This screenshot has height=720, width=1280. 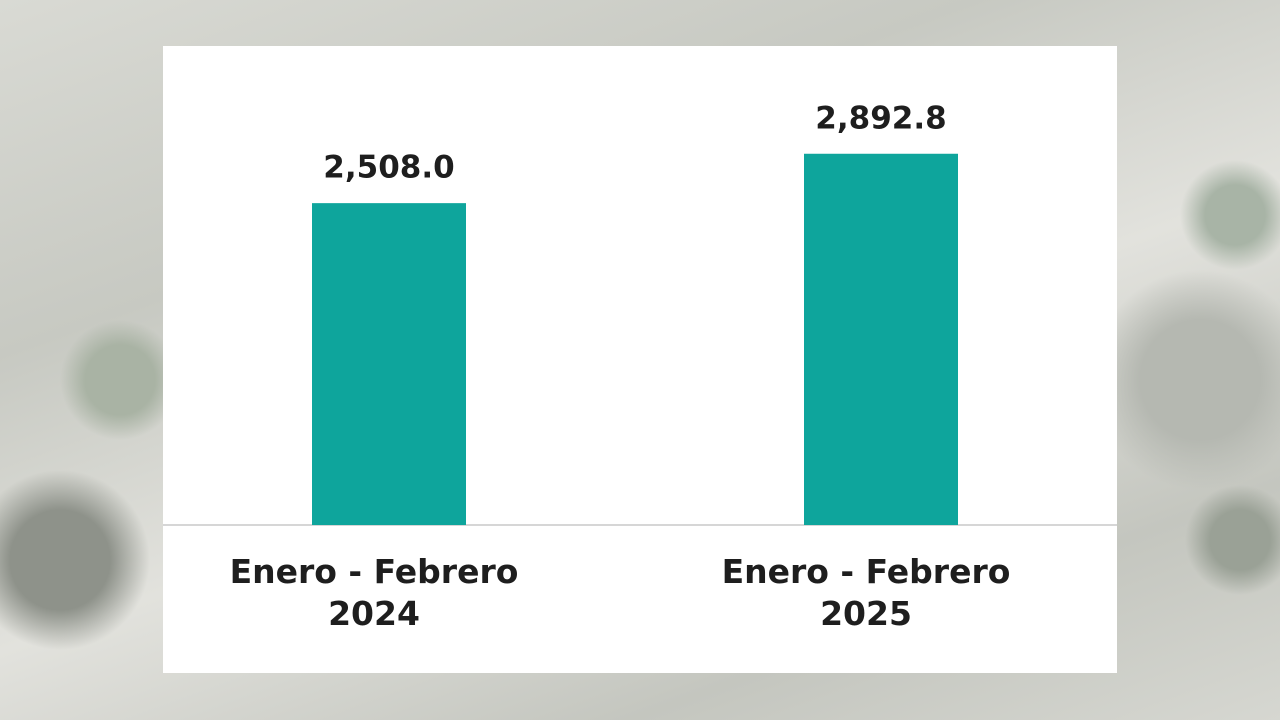 What do you see at coordinates (374, 592) in the screenshot?
I see `x-tick-label: Enero - Febrero 2024` at bounding box center [374, 592].